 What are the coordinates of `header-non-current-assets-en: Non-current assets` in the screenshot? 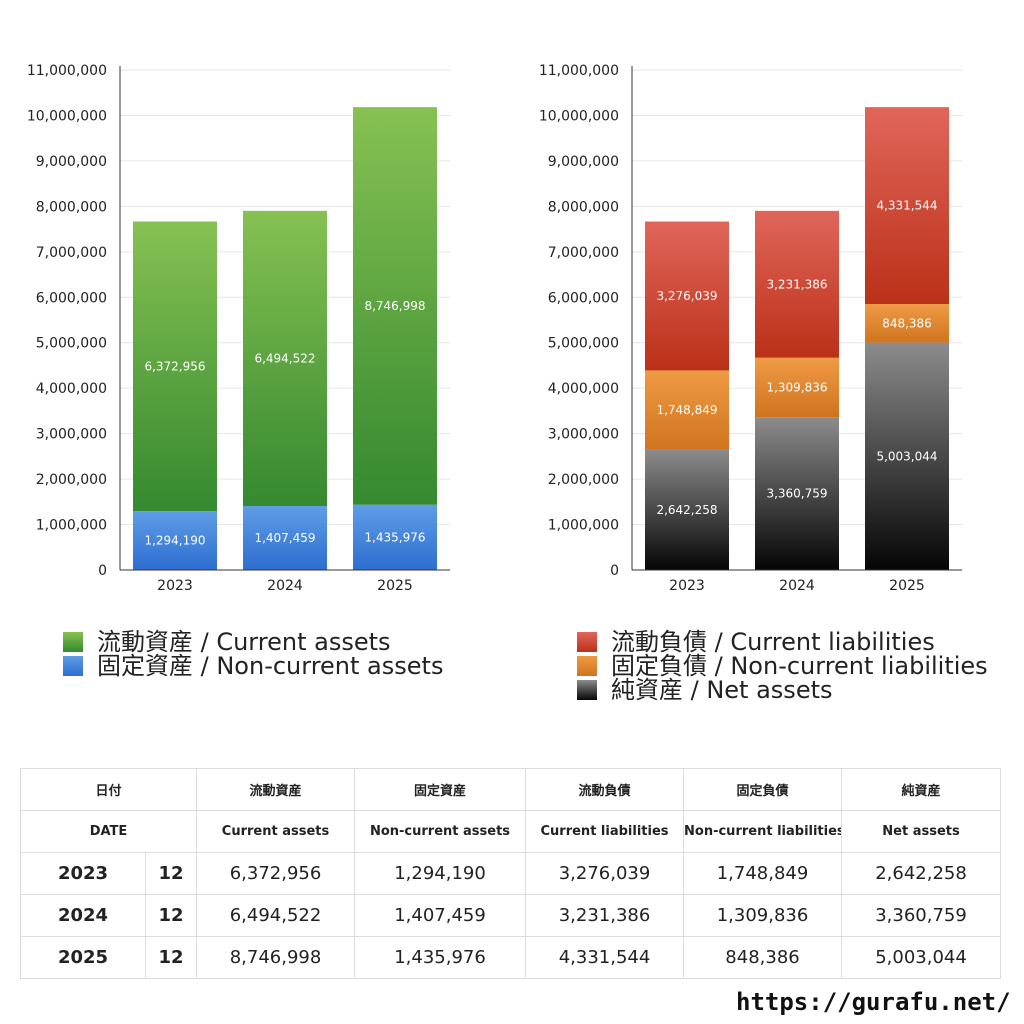 It's located at (440, 831).